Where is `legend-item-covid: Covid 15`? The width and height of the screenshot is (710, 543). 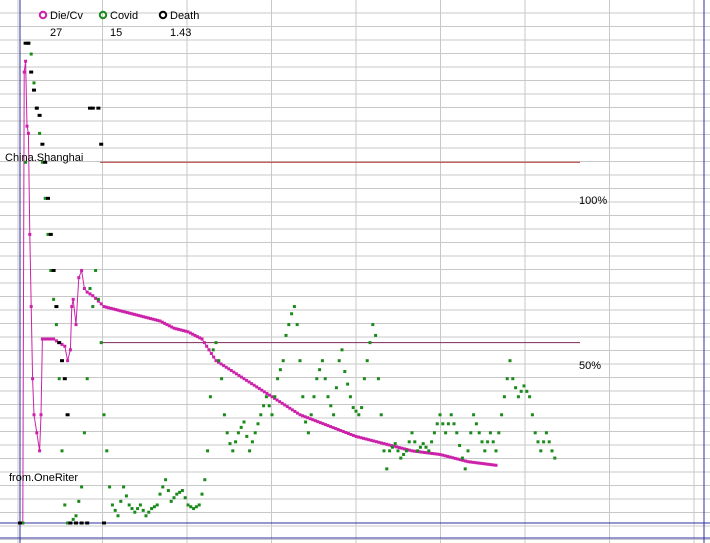 legend-item-covid: Covid 15 is located at coordinates (118, 24).